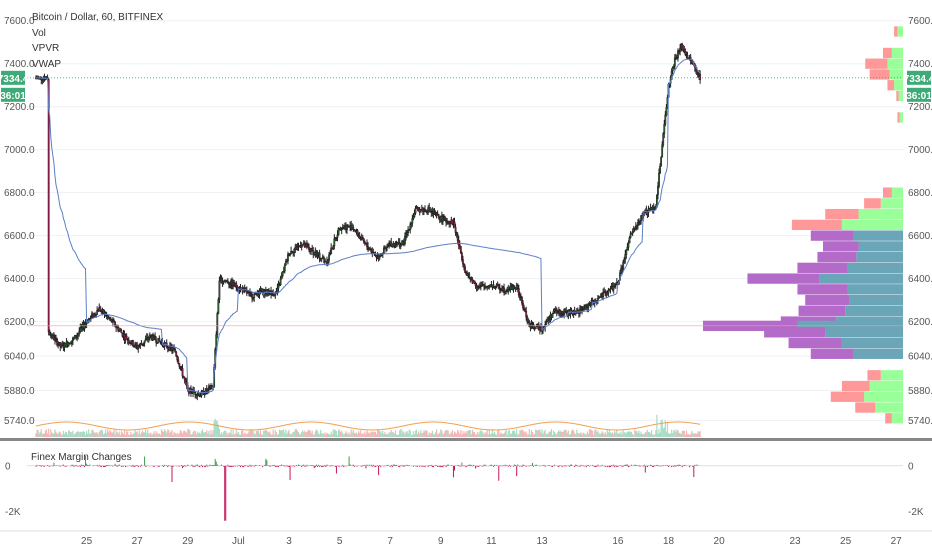 Image resolution: width=932 pixels, height=550 pixels. I want to click on subpane-title: Finex Margin Changes, so click(81, 457).